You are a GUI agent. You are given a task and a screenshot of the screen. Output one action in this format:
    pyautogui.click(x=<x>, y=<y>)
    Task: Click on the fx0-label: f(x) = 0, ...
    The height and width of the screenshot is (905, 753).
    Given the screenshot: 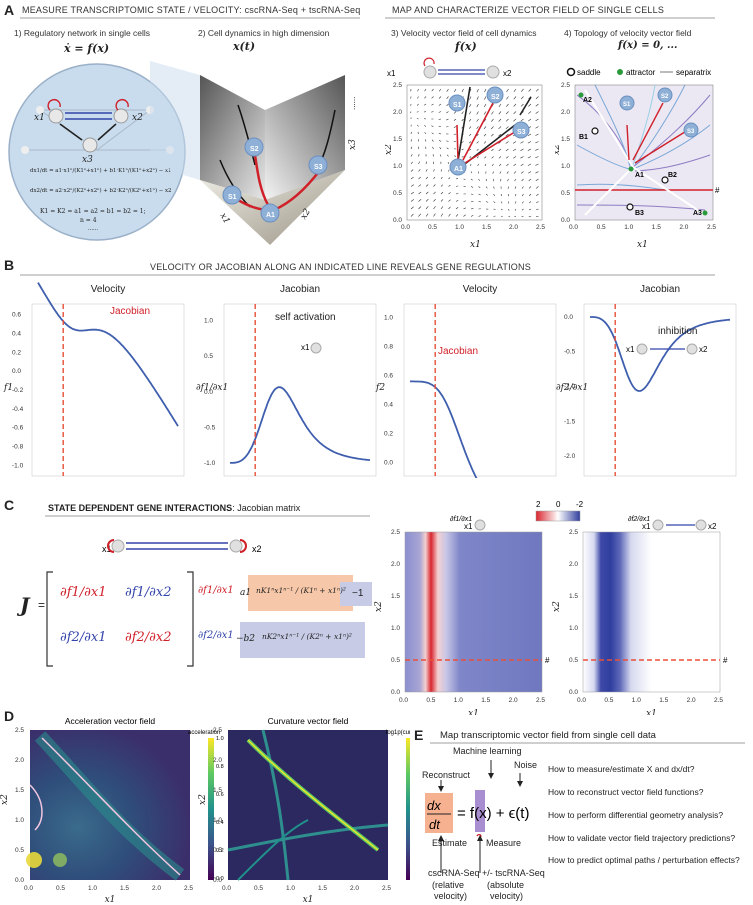 What is the action you would take?
    pyautogui.click(x=648, y=45)
    